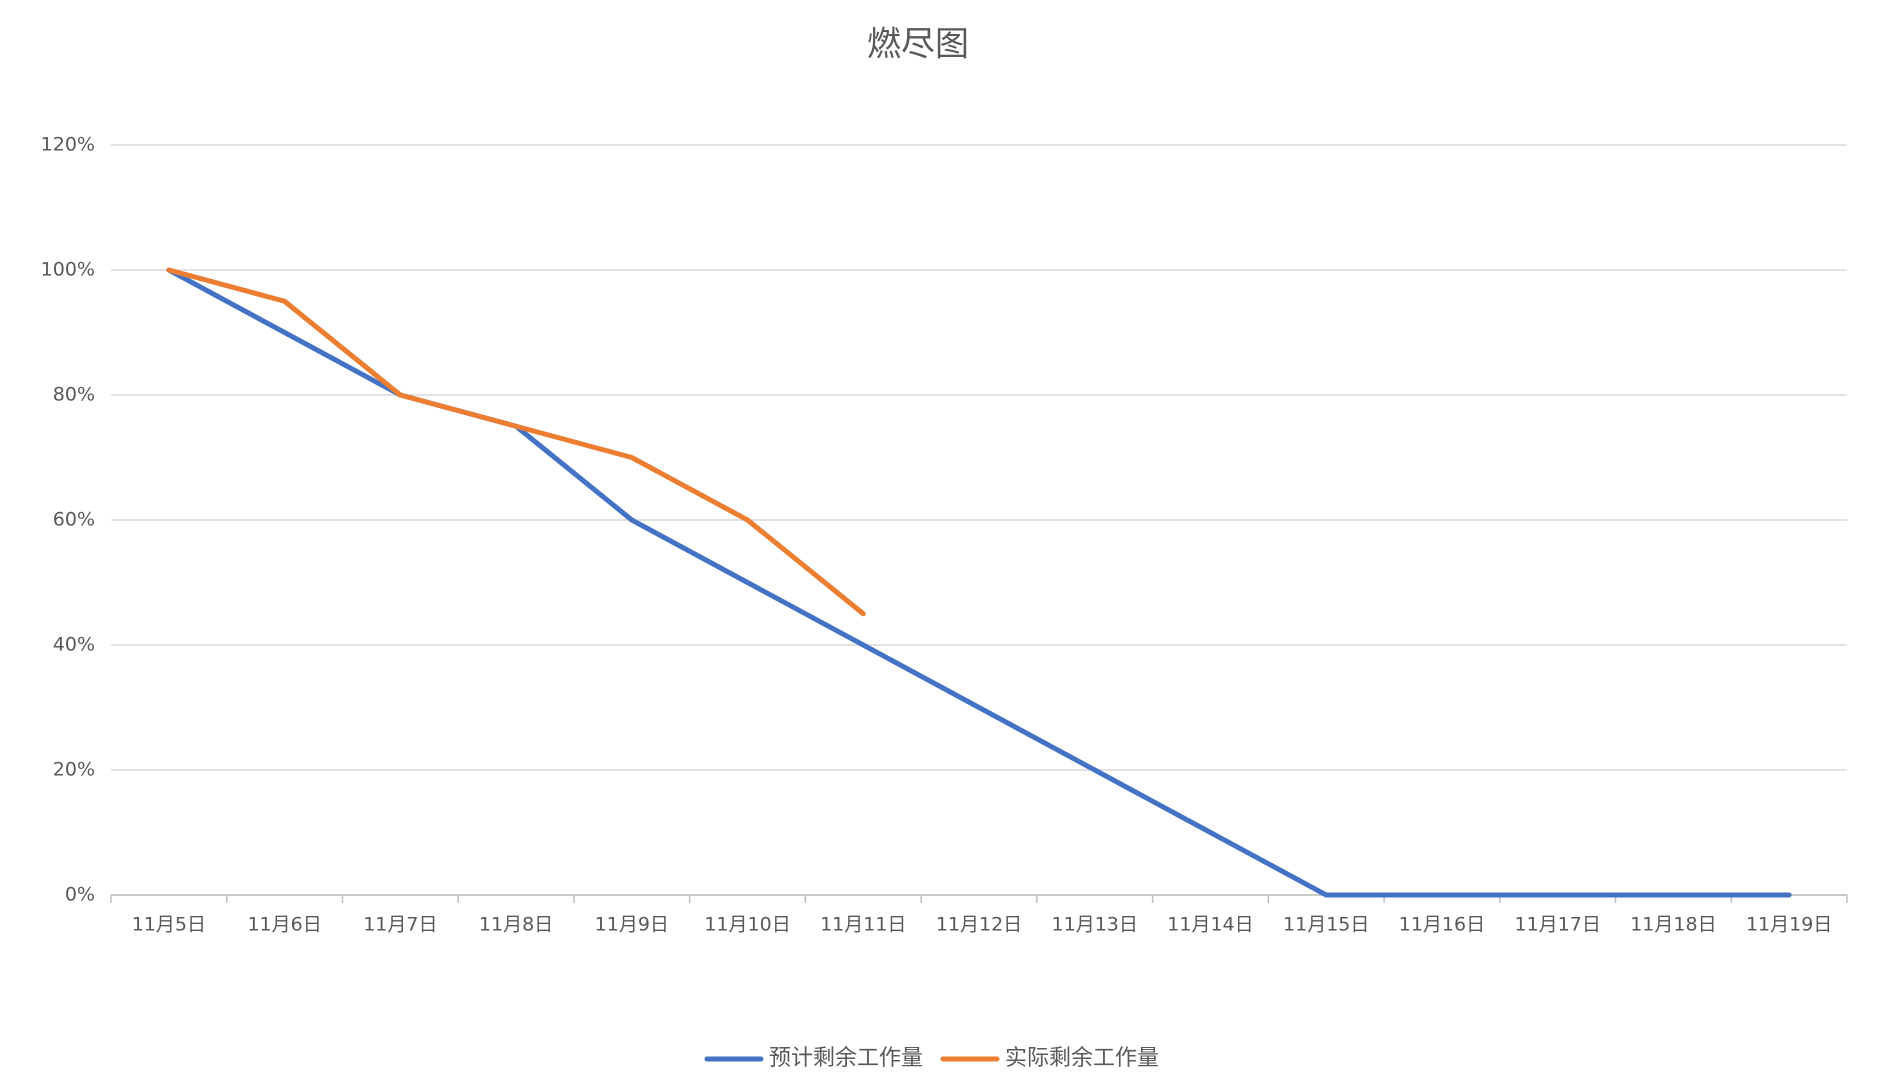 This screenshot has height=1087, width=1889. What do you see at coordinates (74, 645) in the screenshot?
I see `y-tick-label: 40%` at bounding box center [74, 645].